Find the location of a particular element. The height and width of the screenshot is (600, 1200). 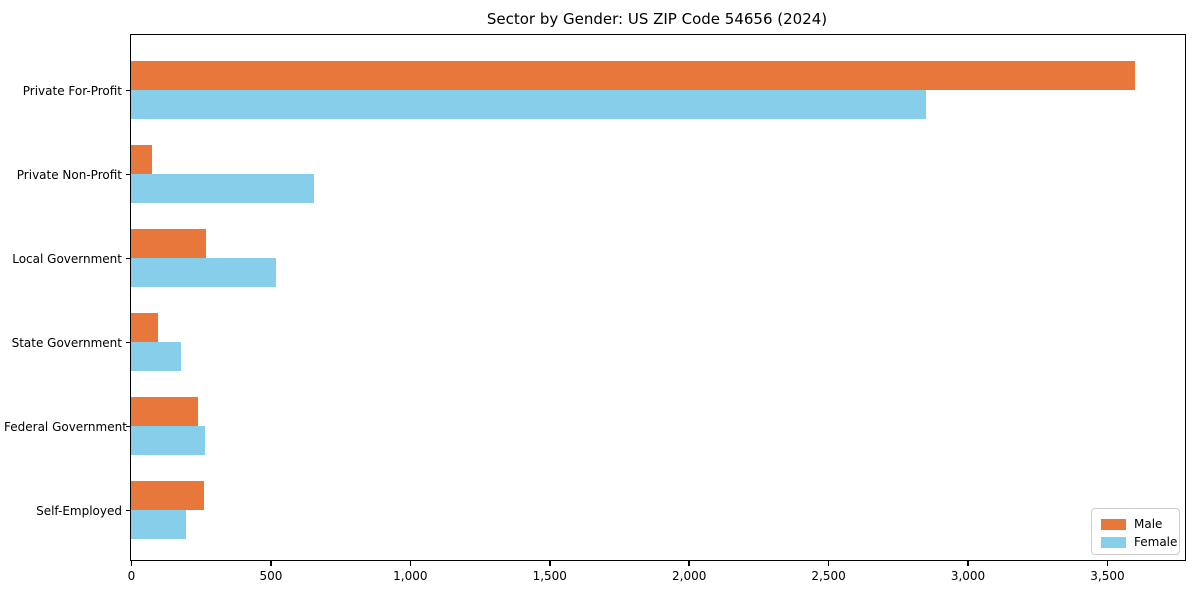

bar-male-self-employed is located at coordinates (167, 495).